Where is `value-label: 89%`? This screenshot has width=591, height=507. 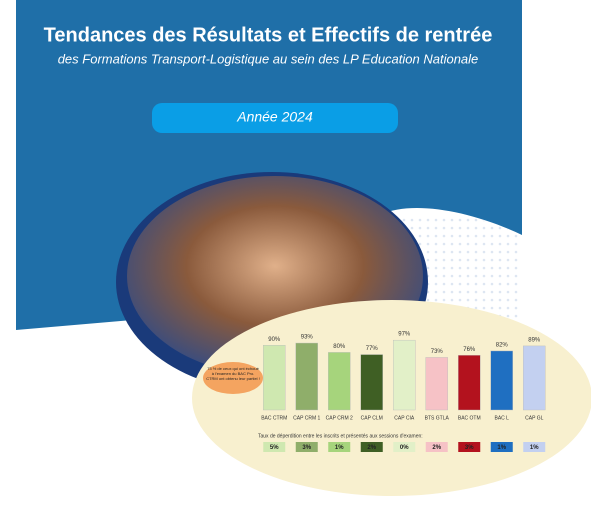
value-label: 89% is located at coordinates (534, 340).